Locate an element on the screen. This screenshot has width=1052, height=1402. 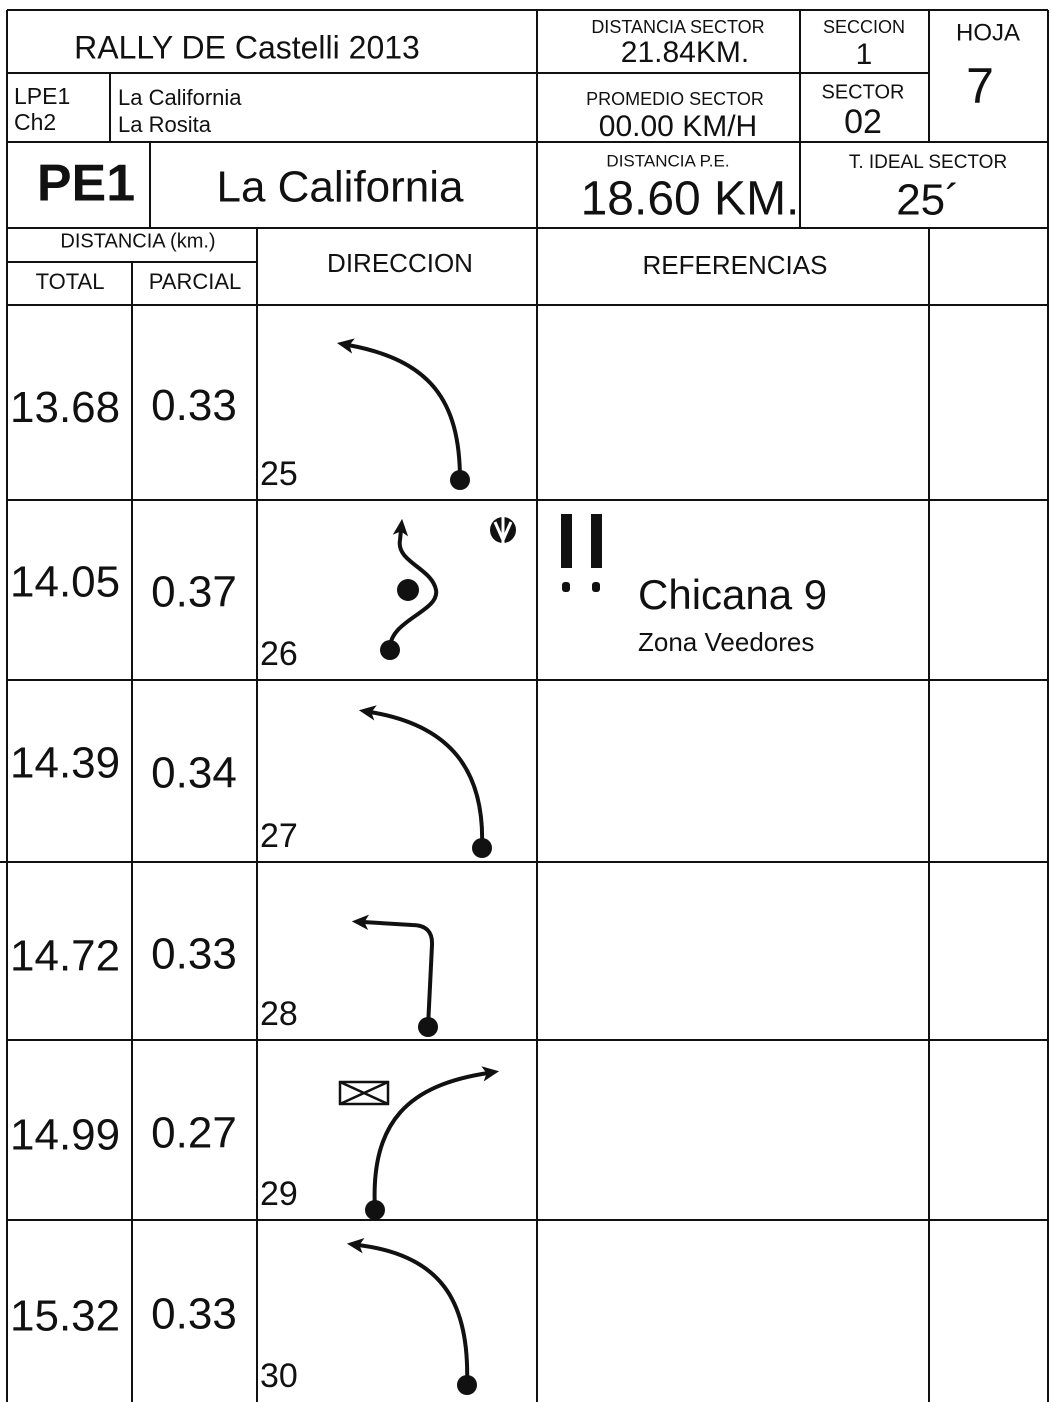
total-distance: 13.68 is located at coordinates (65, 407).